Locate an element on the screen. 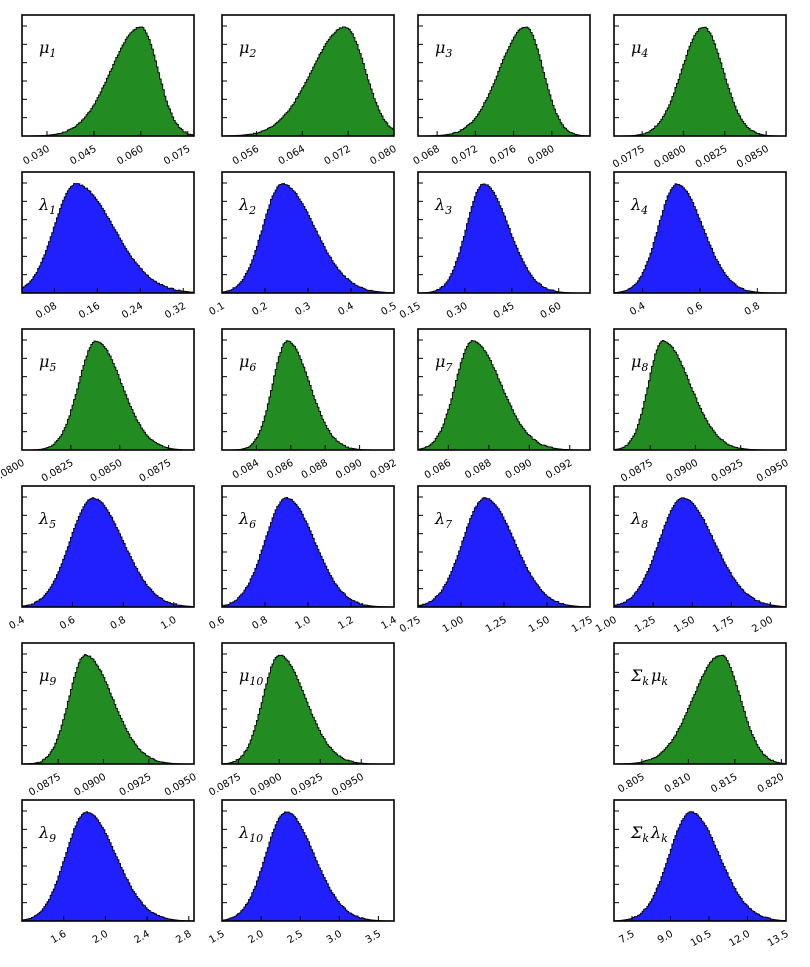 The image size is (810, 967). label-subscript: 9 is located at coordinates (52, 681).